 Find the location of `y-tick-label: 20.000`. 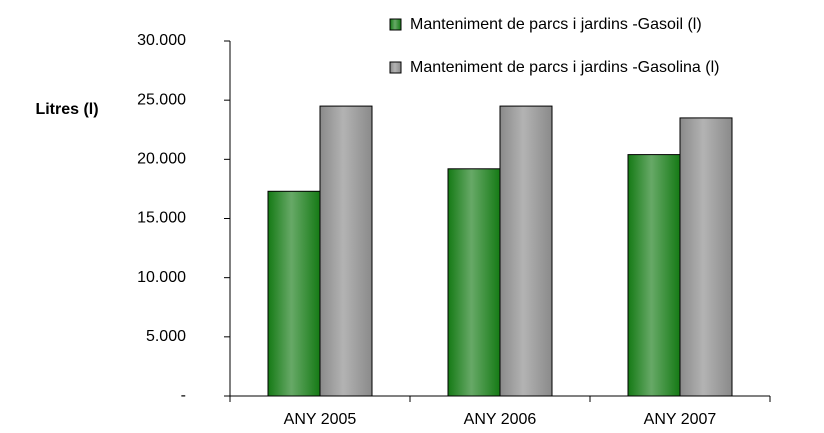

y-tick-label: 20.000 is located at coordinates (161, 159).